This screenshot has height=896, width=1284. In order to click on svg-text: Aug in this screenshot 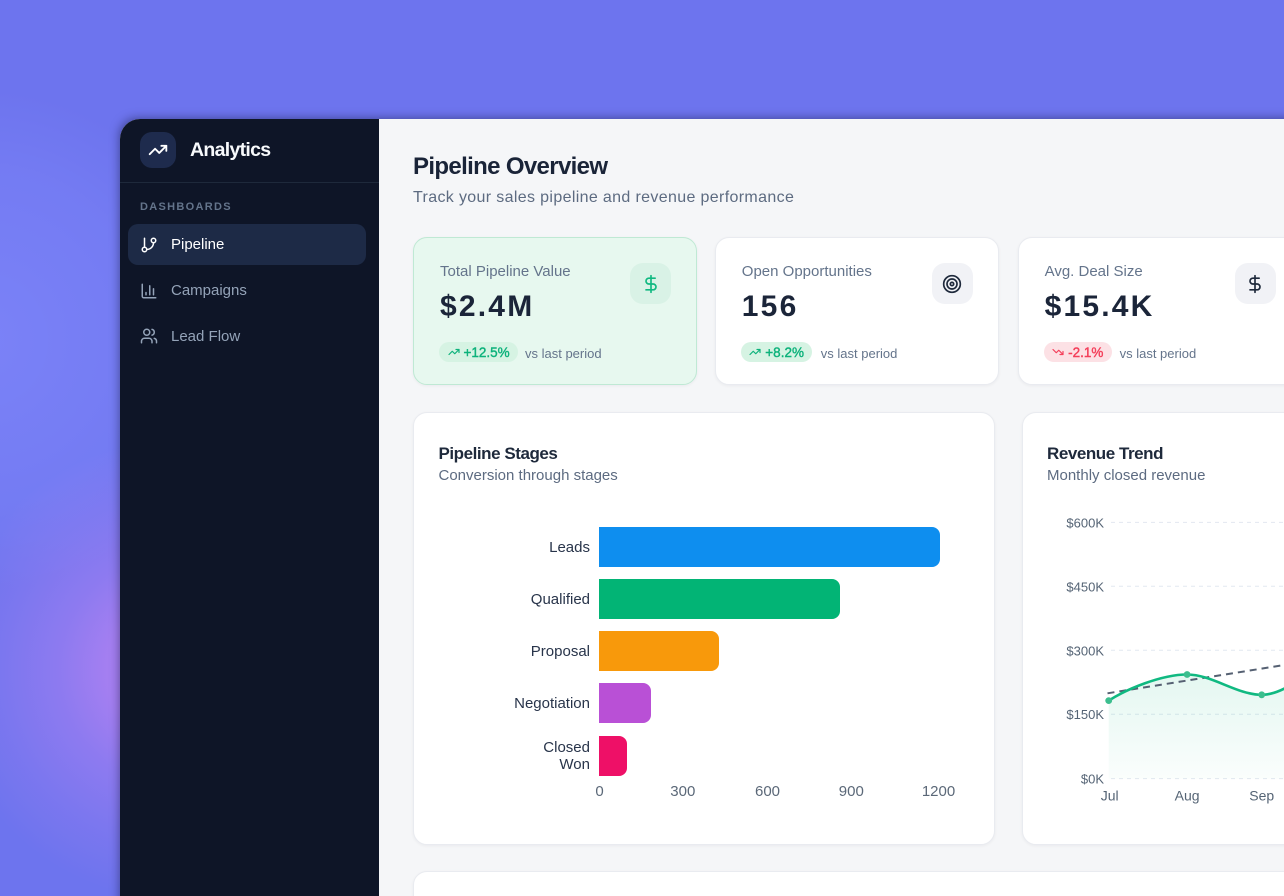, I will do `click(1186, 795)`.